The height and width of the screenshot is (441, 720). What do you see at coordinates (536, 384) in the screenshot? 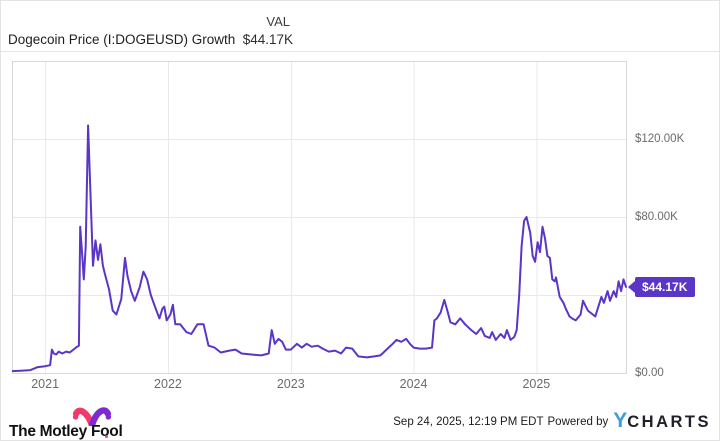
I see `x-axis-label: 2025` at bounding box center [536, 384].